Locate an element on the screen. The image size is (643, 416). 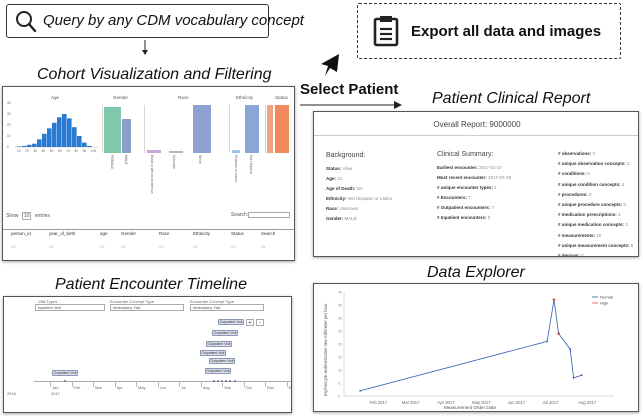
age-tick-label: 30 is located at coordinates (35, 151).